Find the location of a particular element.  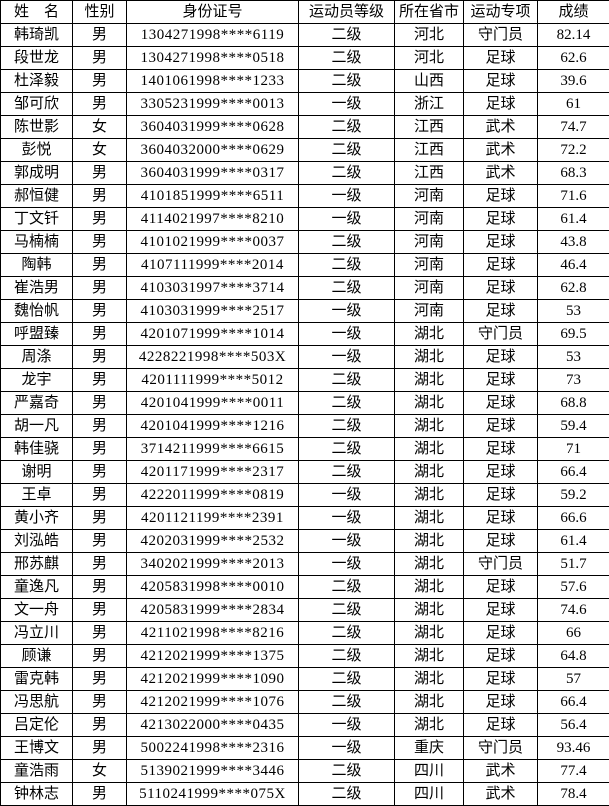

cell-id-number: 1304271998****6119 is located at coordinates (212, 35).